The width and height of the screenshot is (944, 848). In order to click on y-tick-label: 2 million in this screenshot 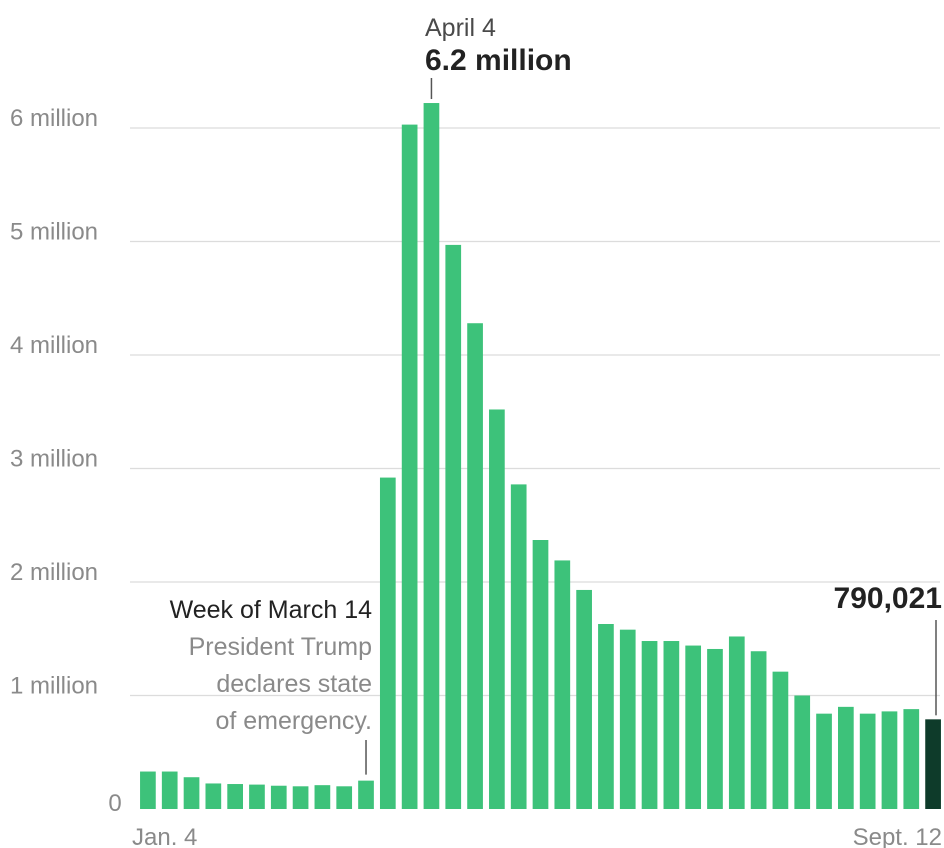, I will do `click(54, 572)`.